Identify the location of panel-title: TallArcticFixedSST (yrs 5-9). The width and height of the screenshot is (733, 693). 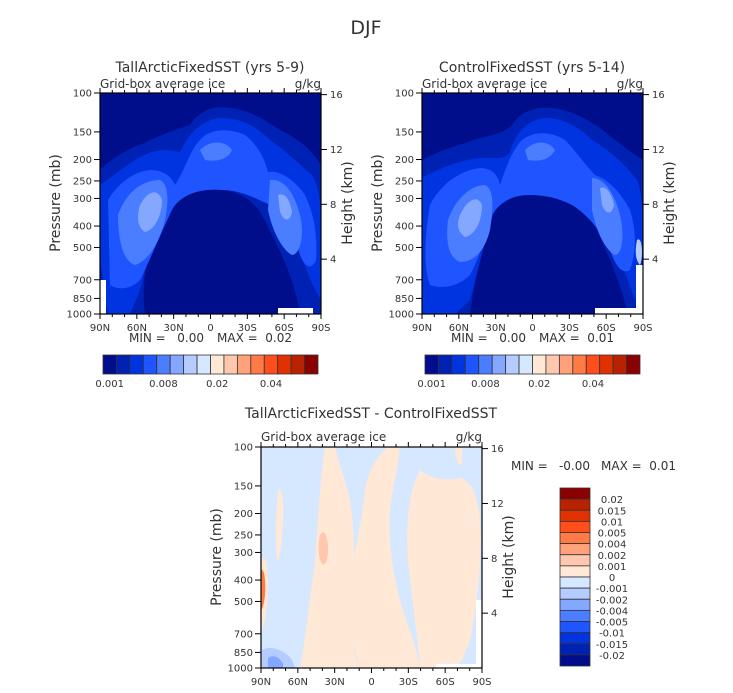
(209, 68).